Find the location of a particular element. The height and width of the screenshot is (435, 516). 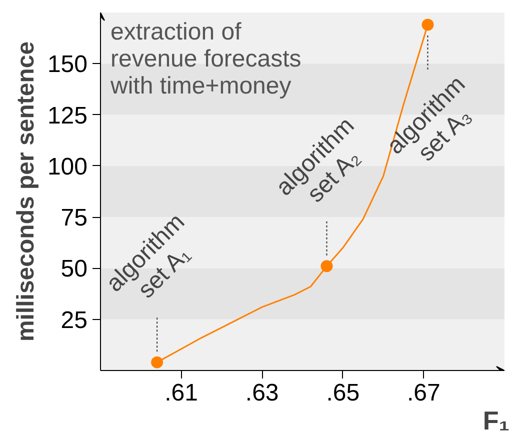

text: extraction of revenue forecasts with time+money is located at coordinates (206, 59).